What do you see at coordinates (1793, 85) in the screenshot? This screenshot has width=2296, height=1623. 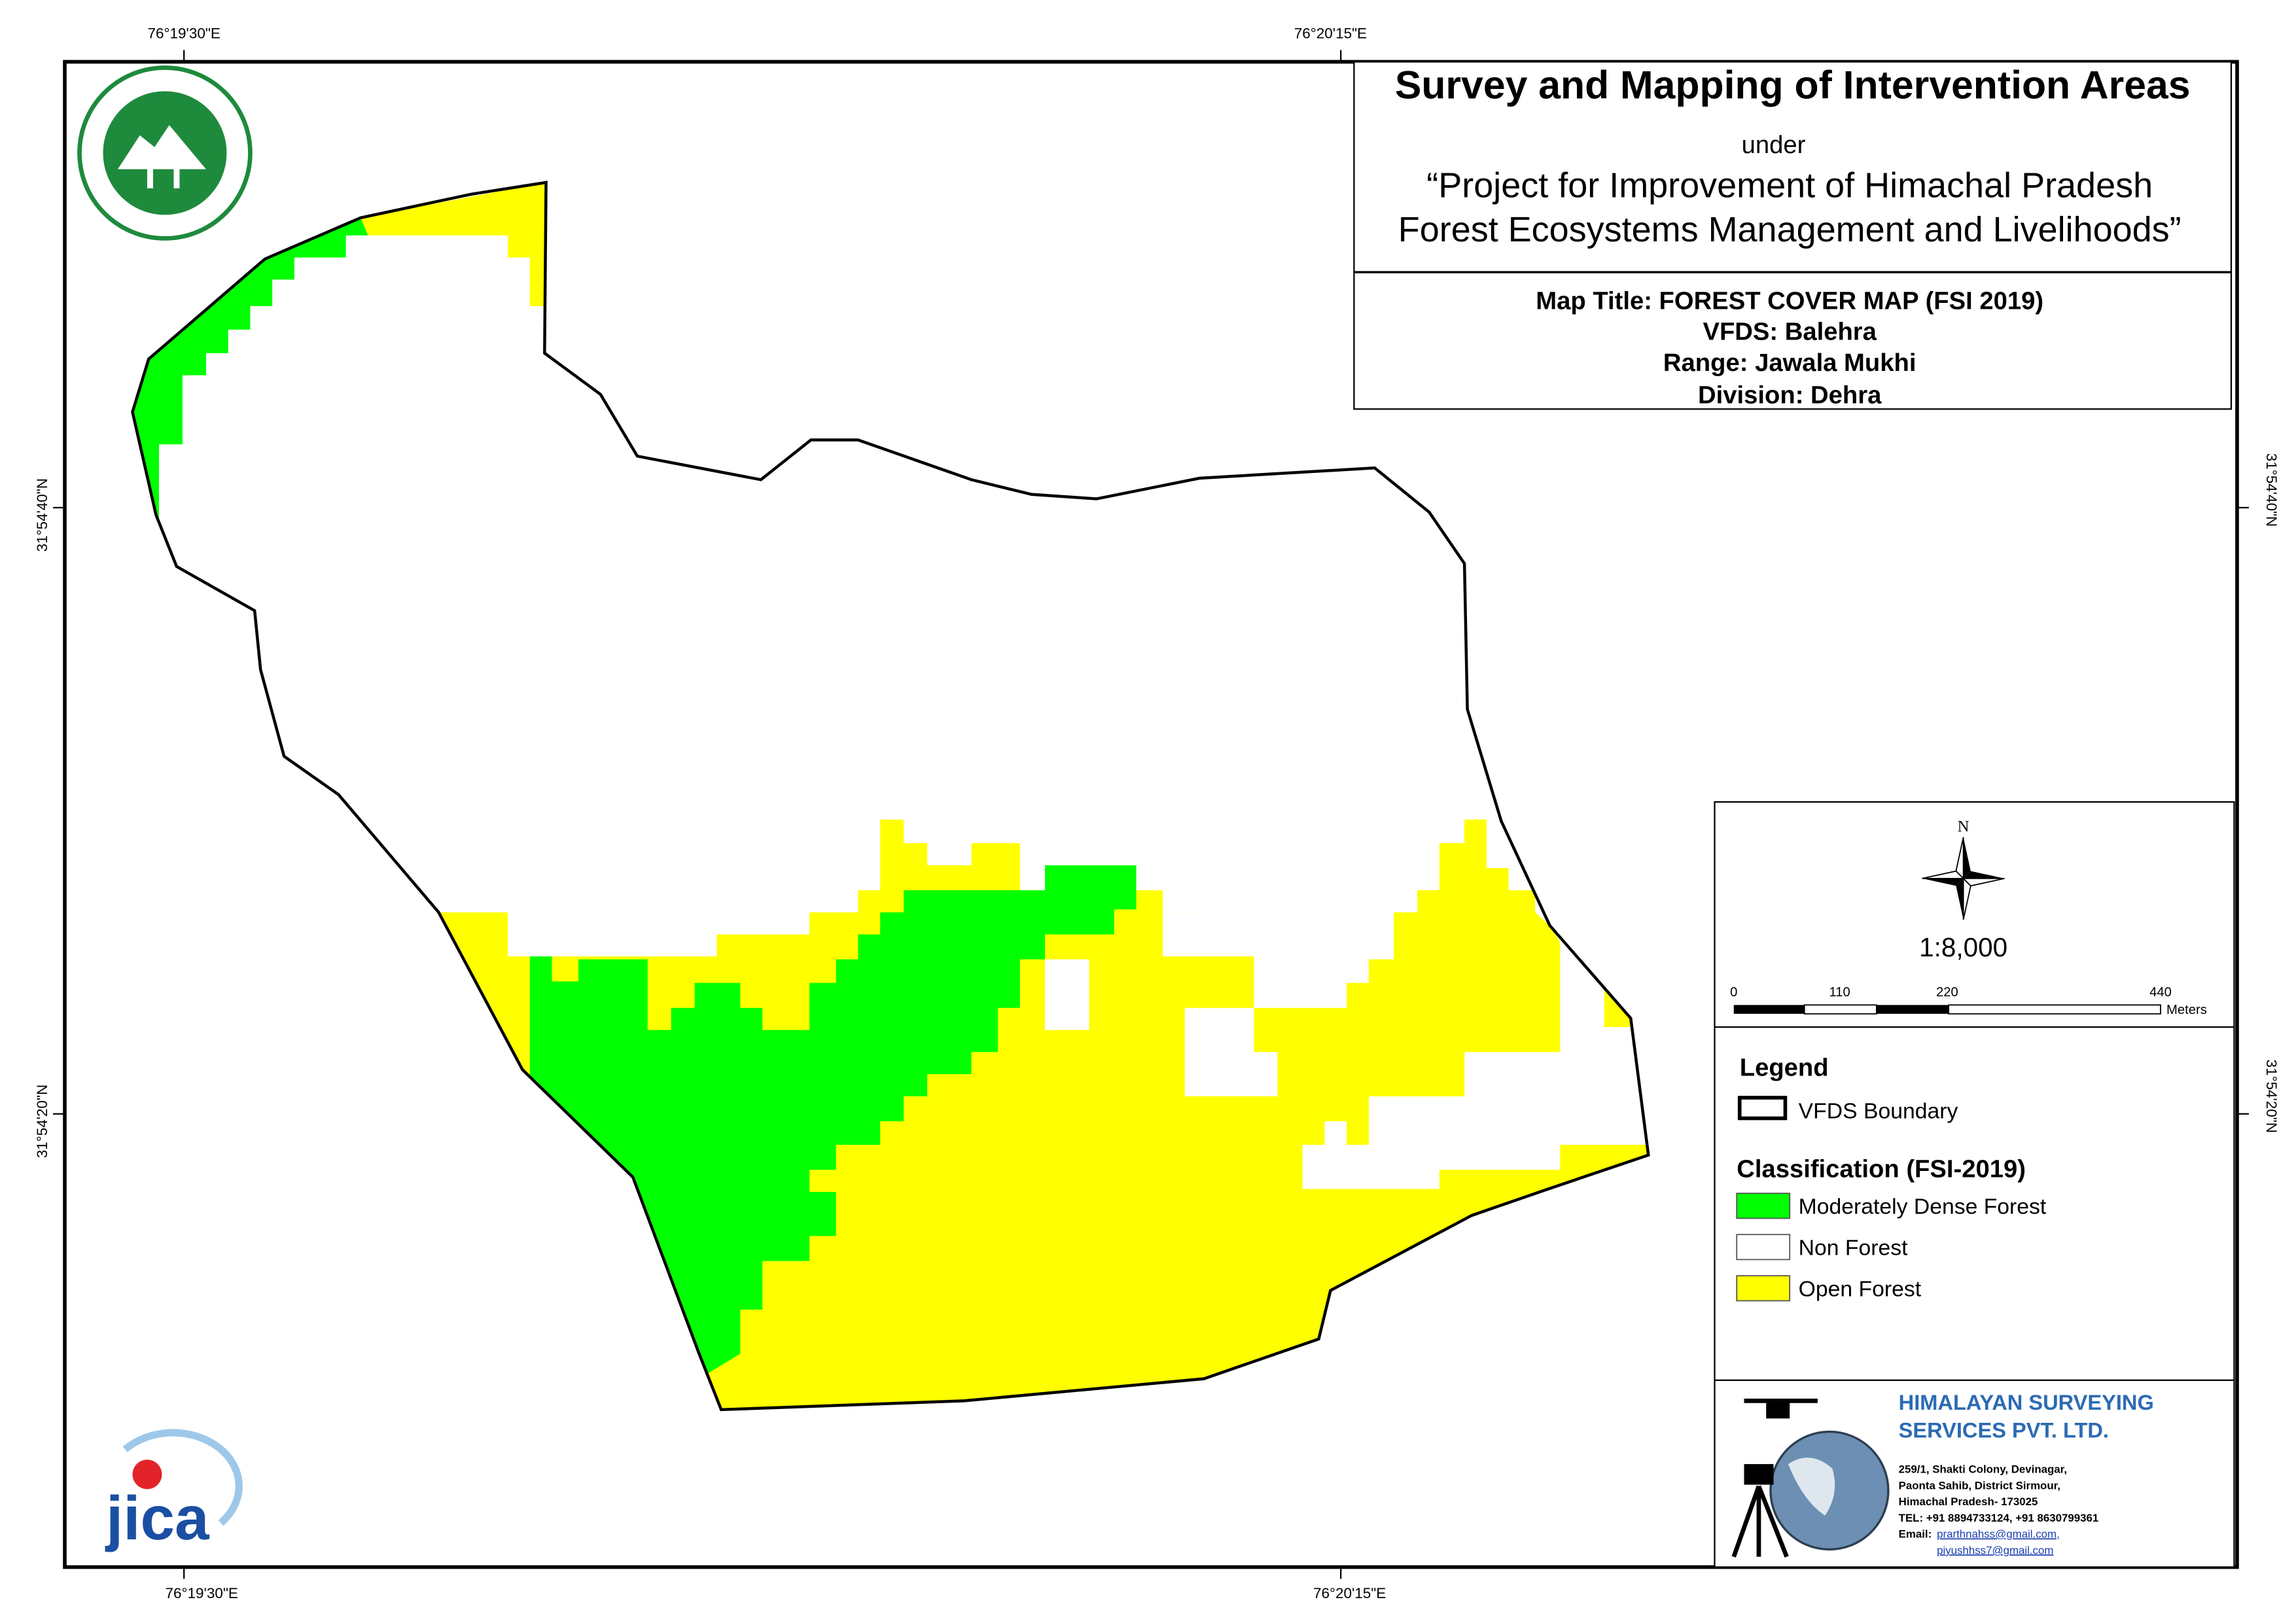 I see `title: Survey and Mapping of Intervention Areas` at bounding box center [1793, 85].